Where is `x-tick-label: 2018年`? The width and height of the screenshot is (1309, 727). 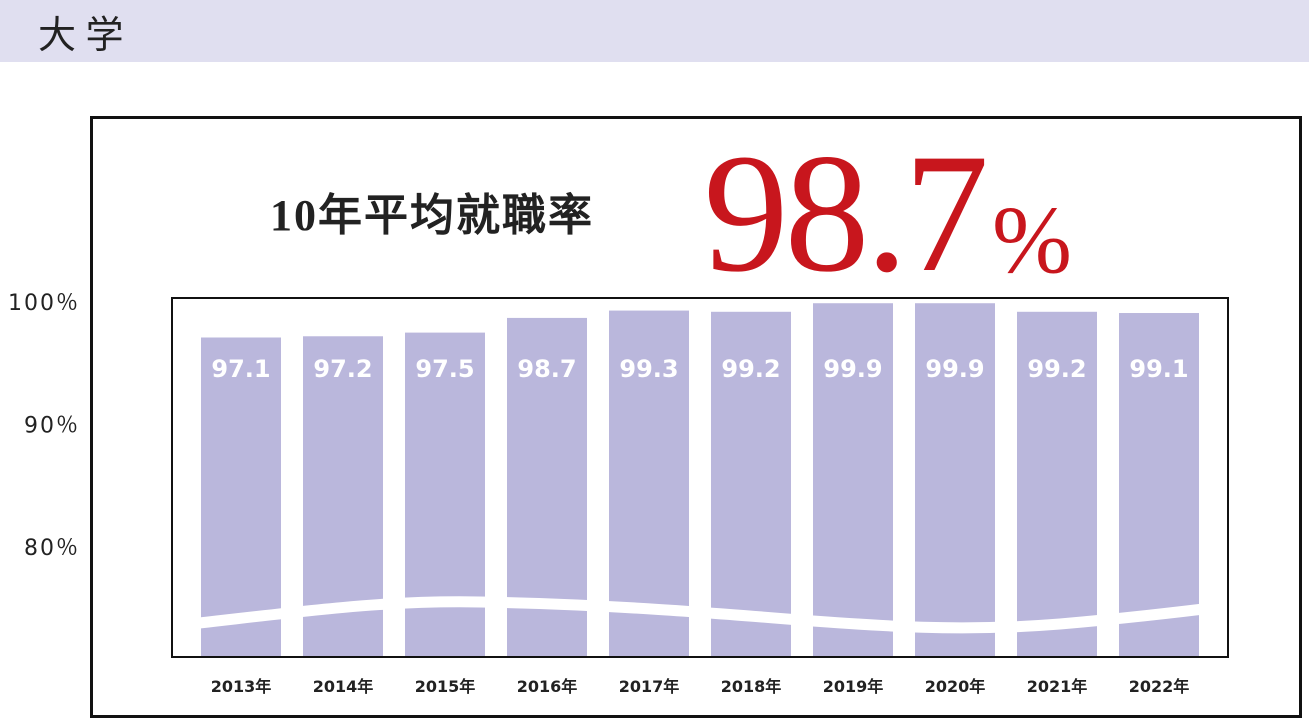
x-tick-label: 2018年 is located at coordinates (751, 686).